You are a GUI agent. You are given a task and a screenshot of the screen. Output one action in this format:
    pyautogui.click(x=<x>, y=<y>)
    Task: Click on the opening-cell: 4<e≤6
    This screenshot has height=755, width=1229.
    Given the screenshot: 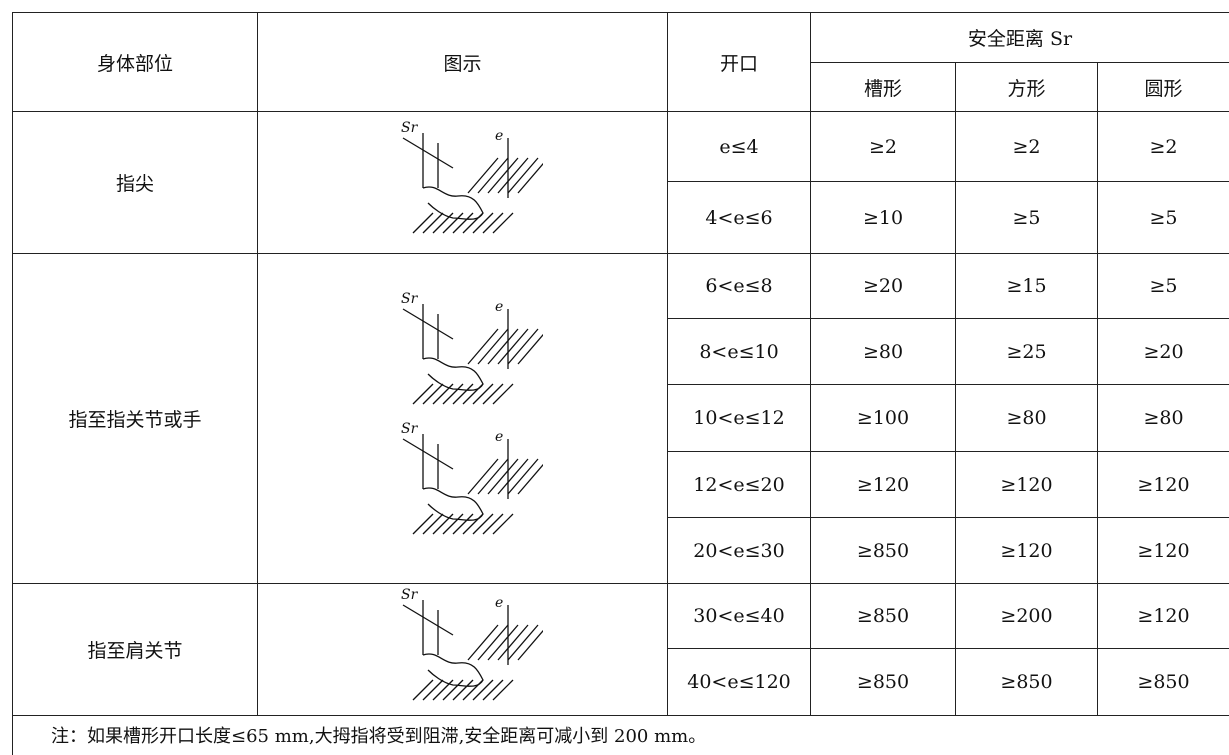 What is the action you would take?
    pyautogui.click(x=739, y=218)
    